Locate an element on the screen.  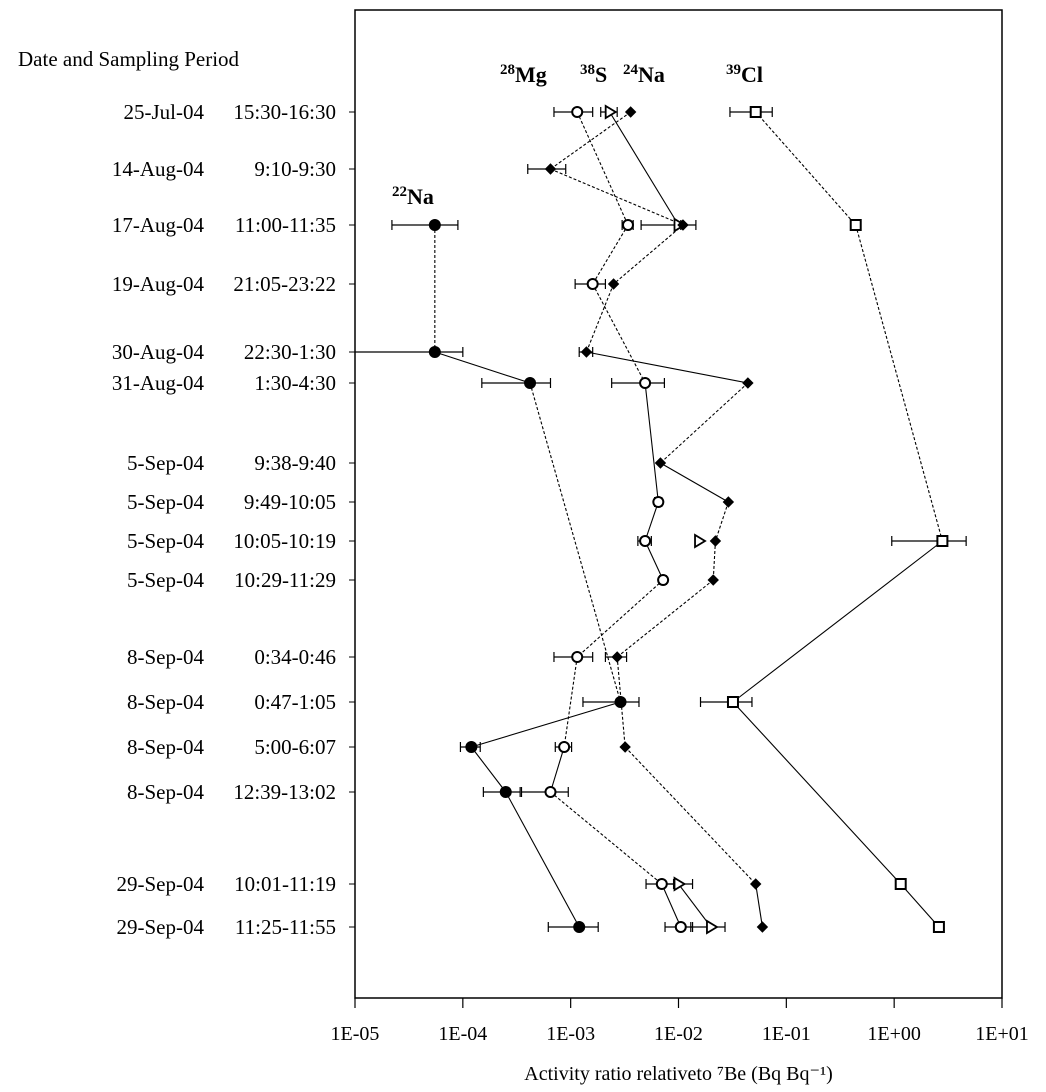
row-date-label: 14-Aug-04 is located at coordinates (158, 169).